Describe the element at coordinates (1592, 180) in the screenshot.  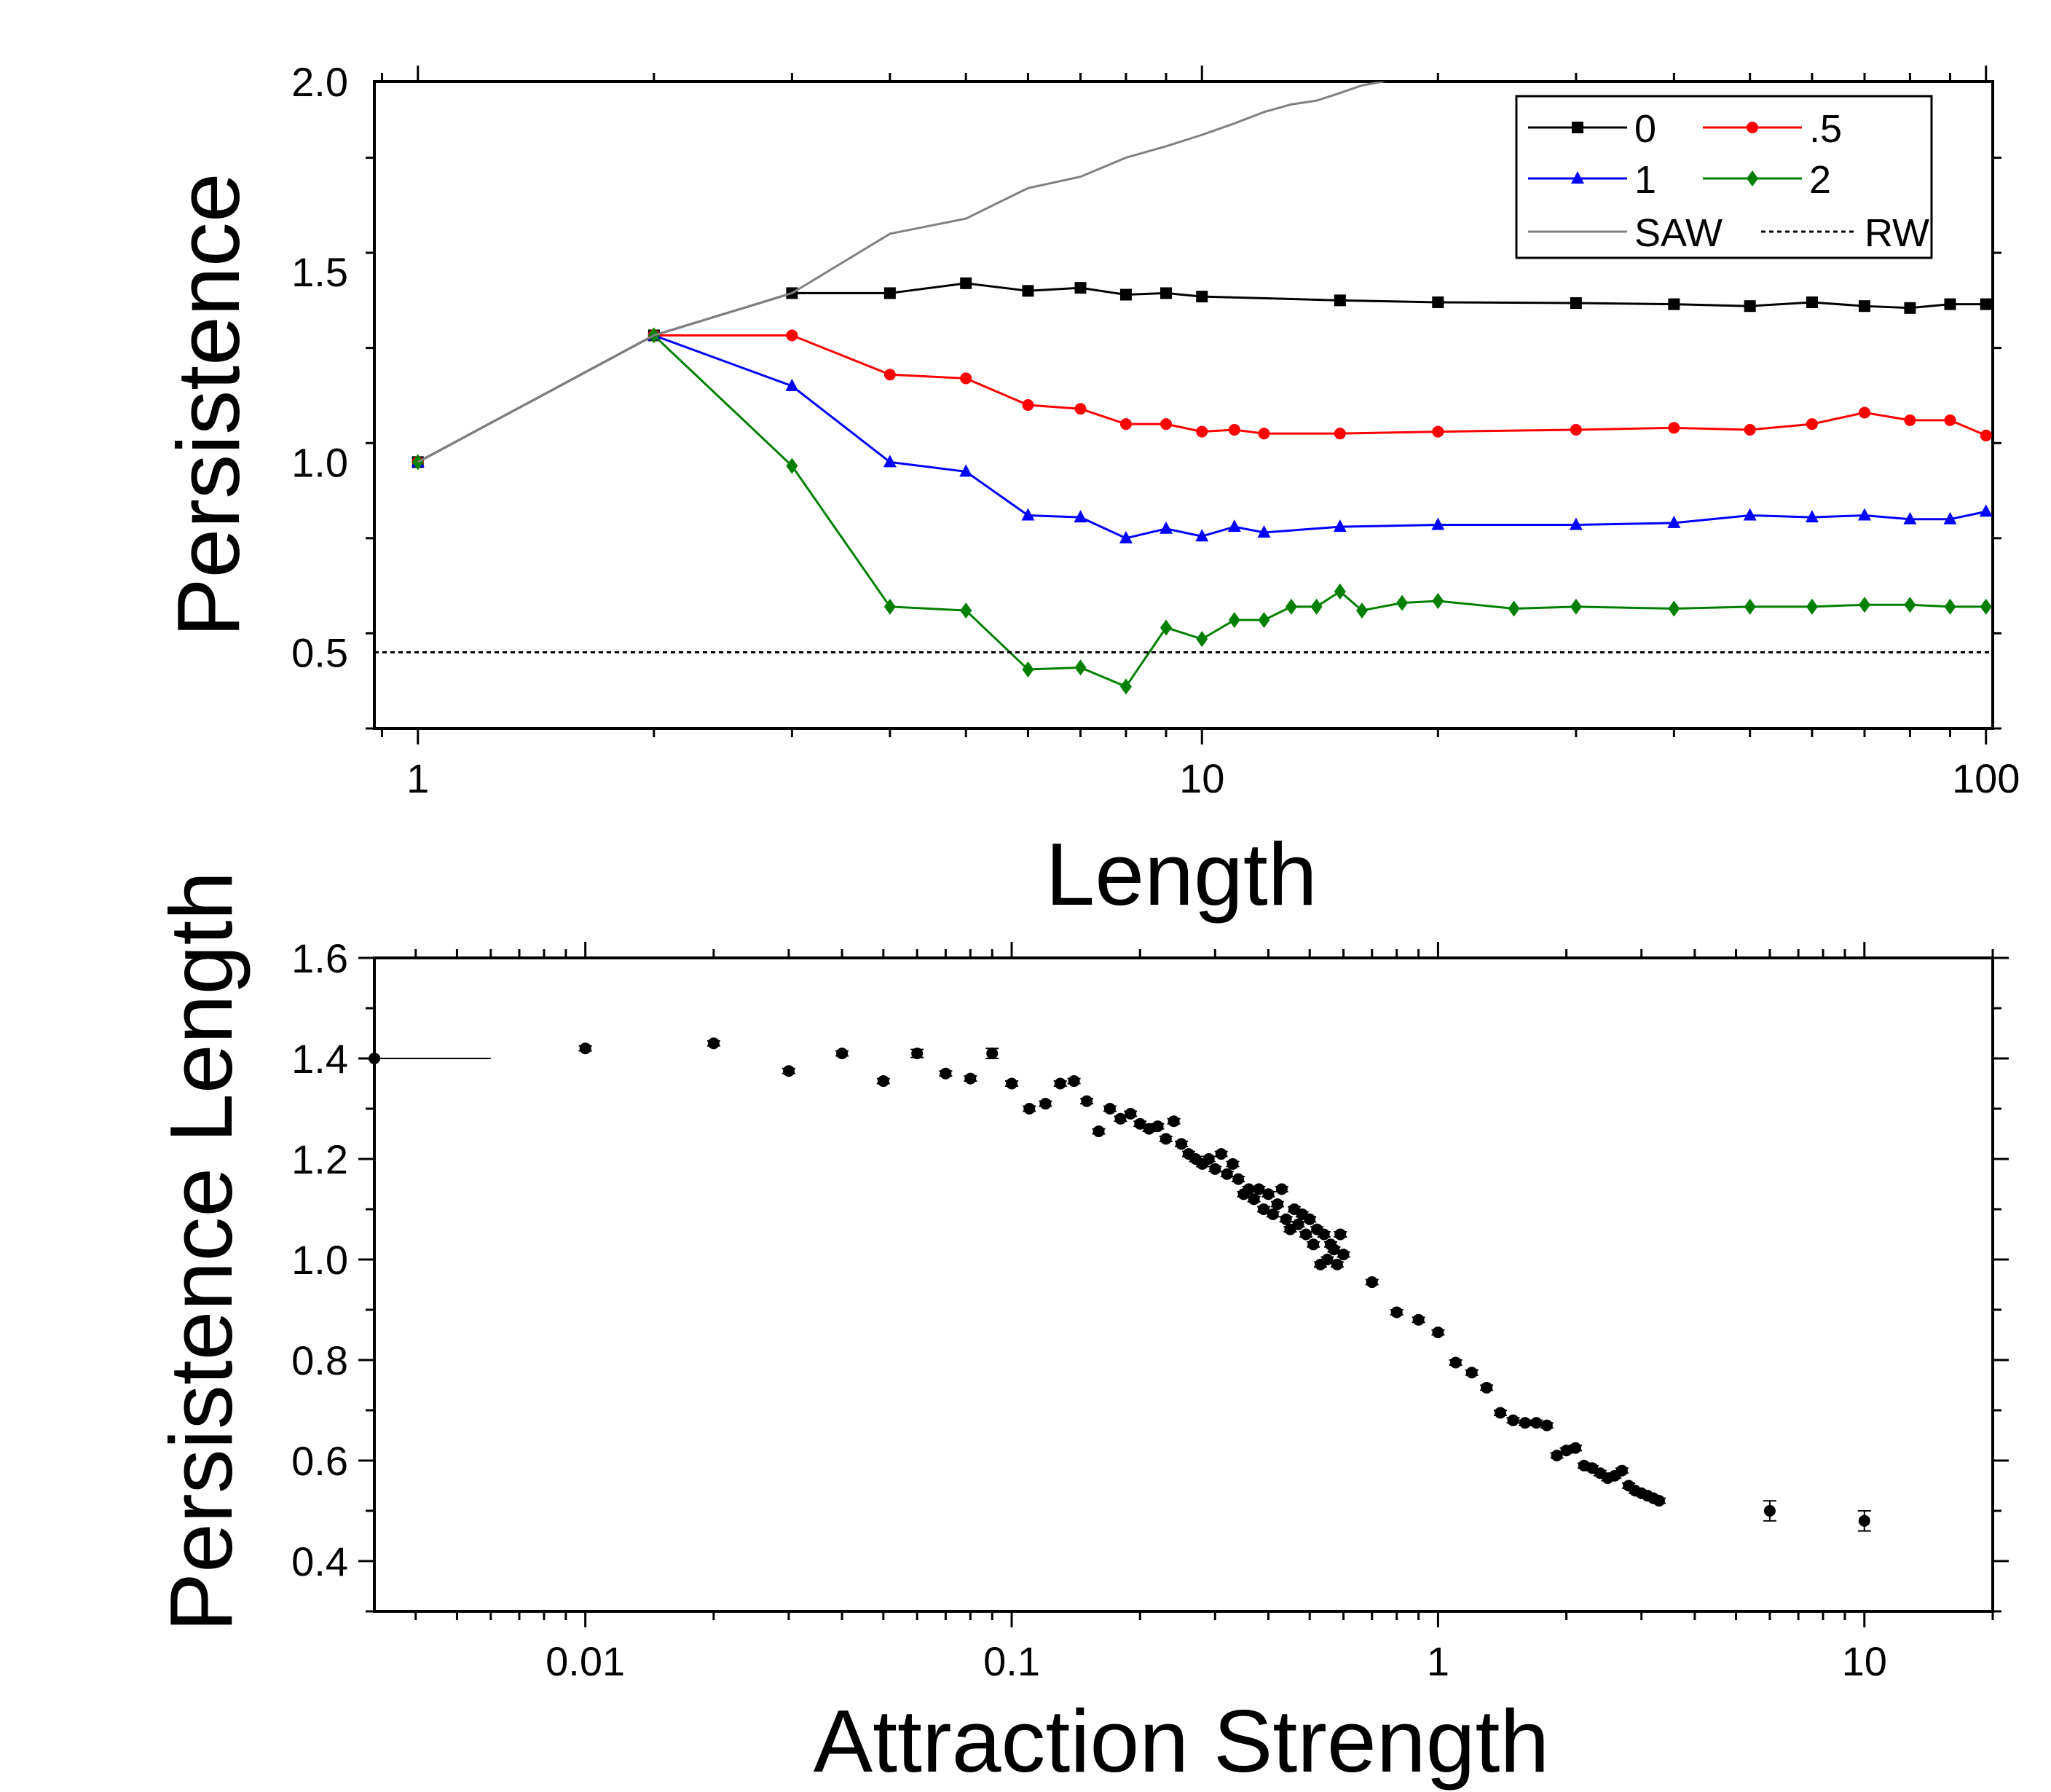
I see `legend-entry-1: 1` at that location.